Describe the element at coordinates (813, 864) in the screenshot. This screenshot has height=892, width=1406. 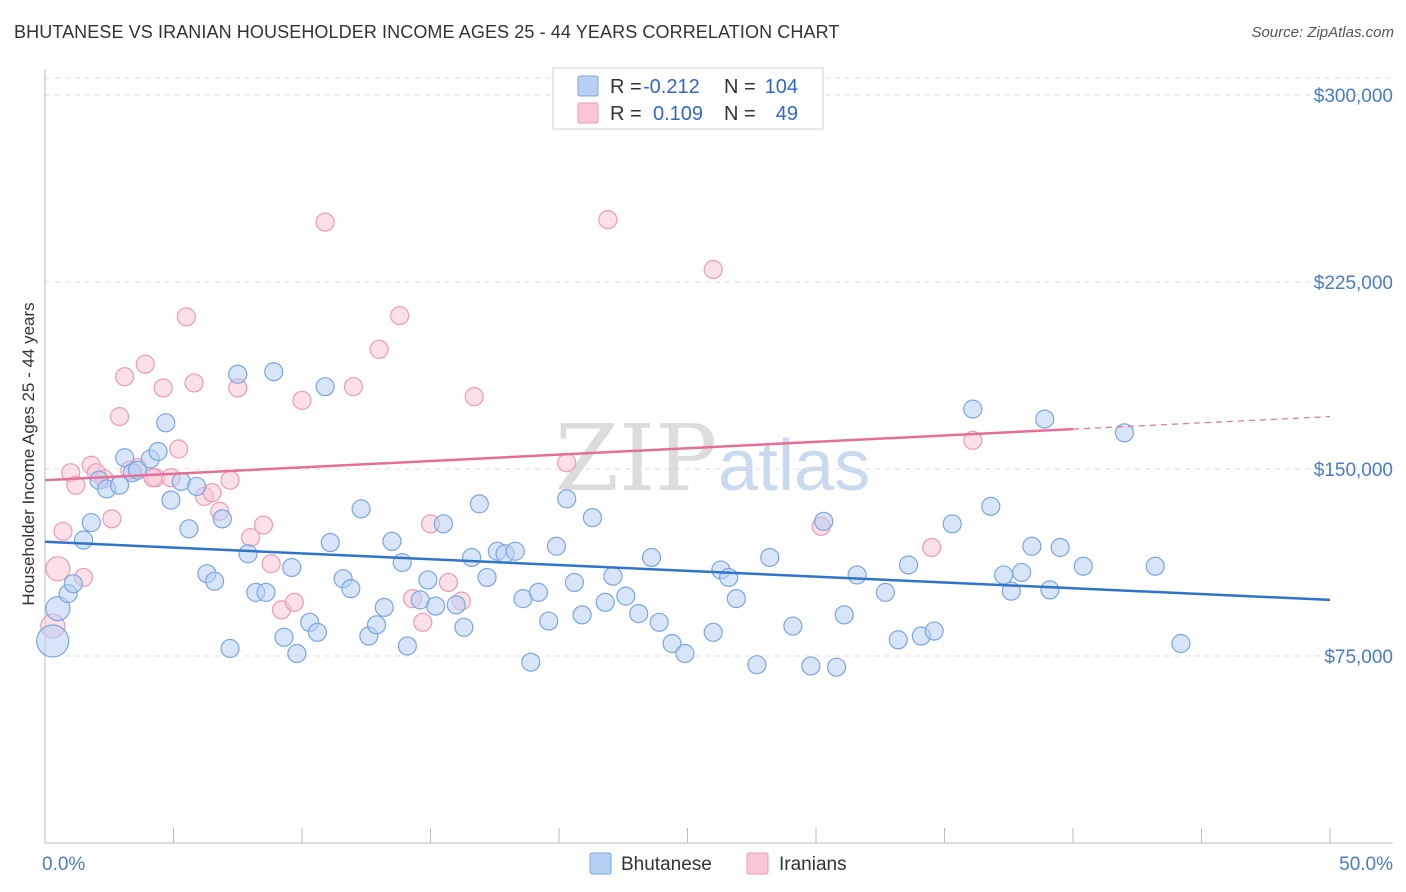
I see `bottom-legend-label-iranians: Iranians` at that location.